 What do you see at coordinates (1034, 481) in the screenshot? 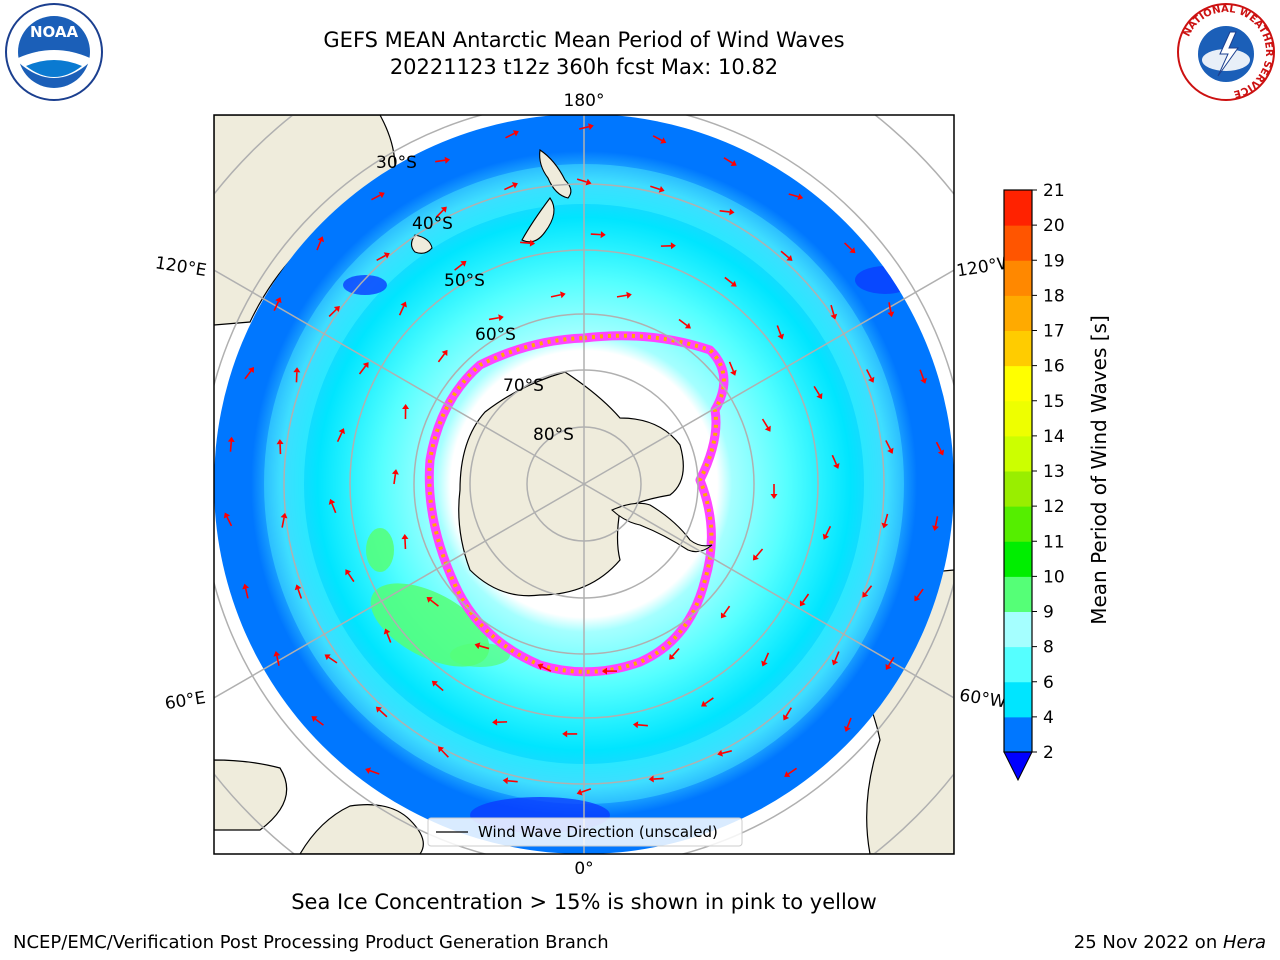
I see `colorbar: 2 4 6 8 9 10 11 12 13 14 15 16 17 18 19 20 21` at bounding box center [1034, 481].